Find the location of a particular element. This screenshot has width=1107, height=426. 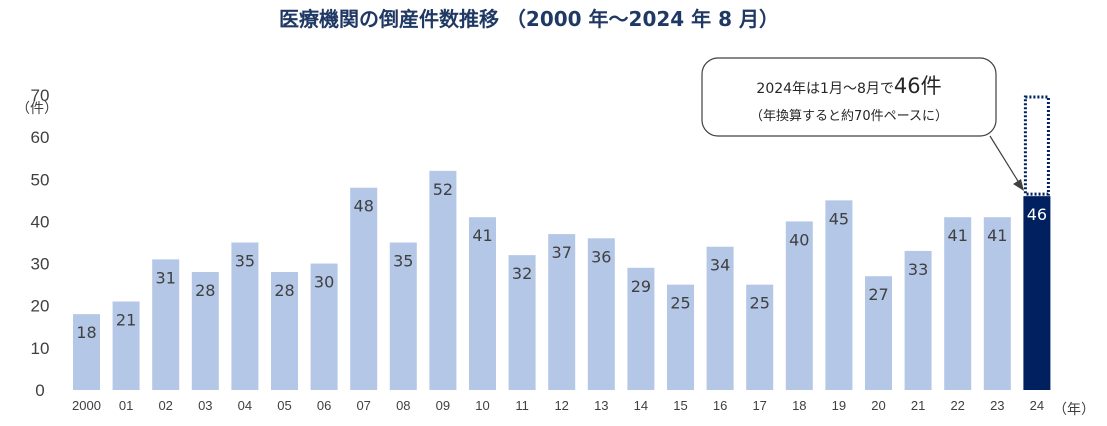

x-tick-label-14: 14 is located at coordinates (641, 405).